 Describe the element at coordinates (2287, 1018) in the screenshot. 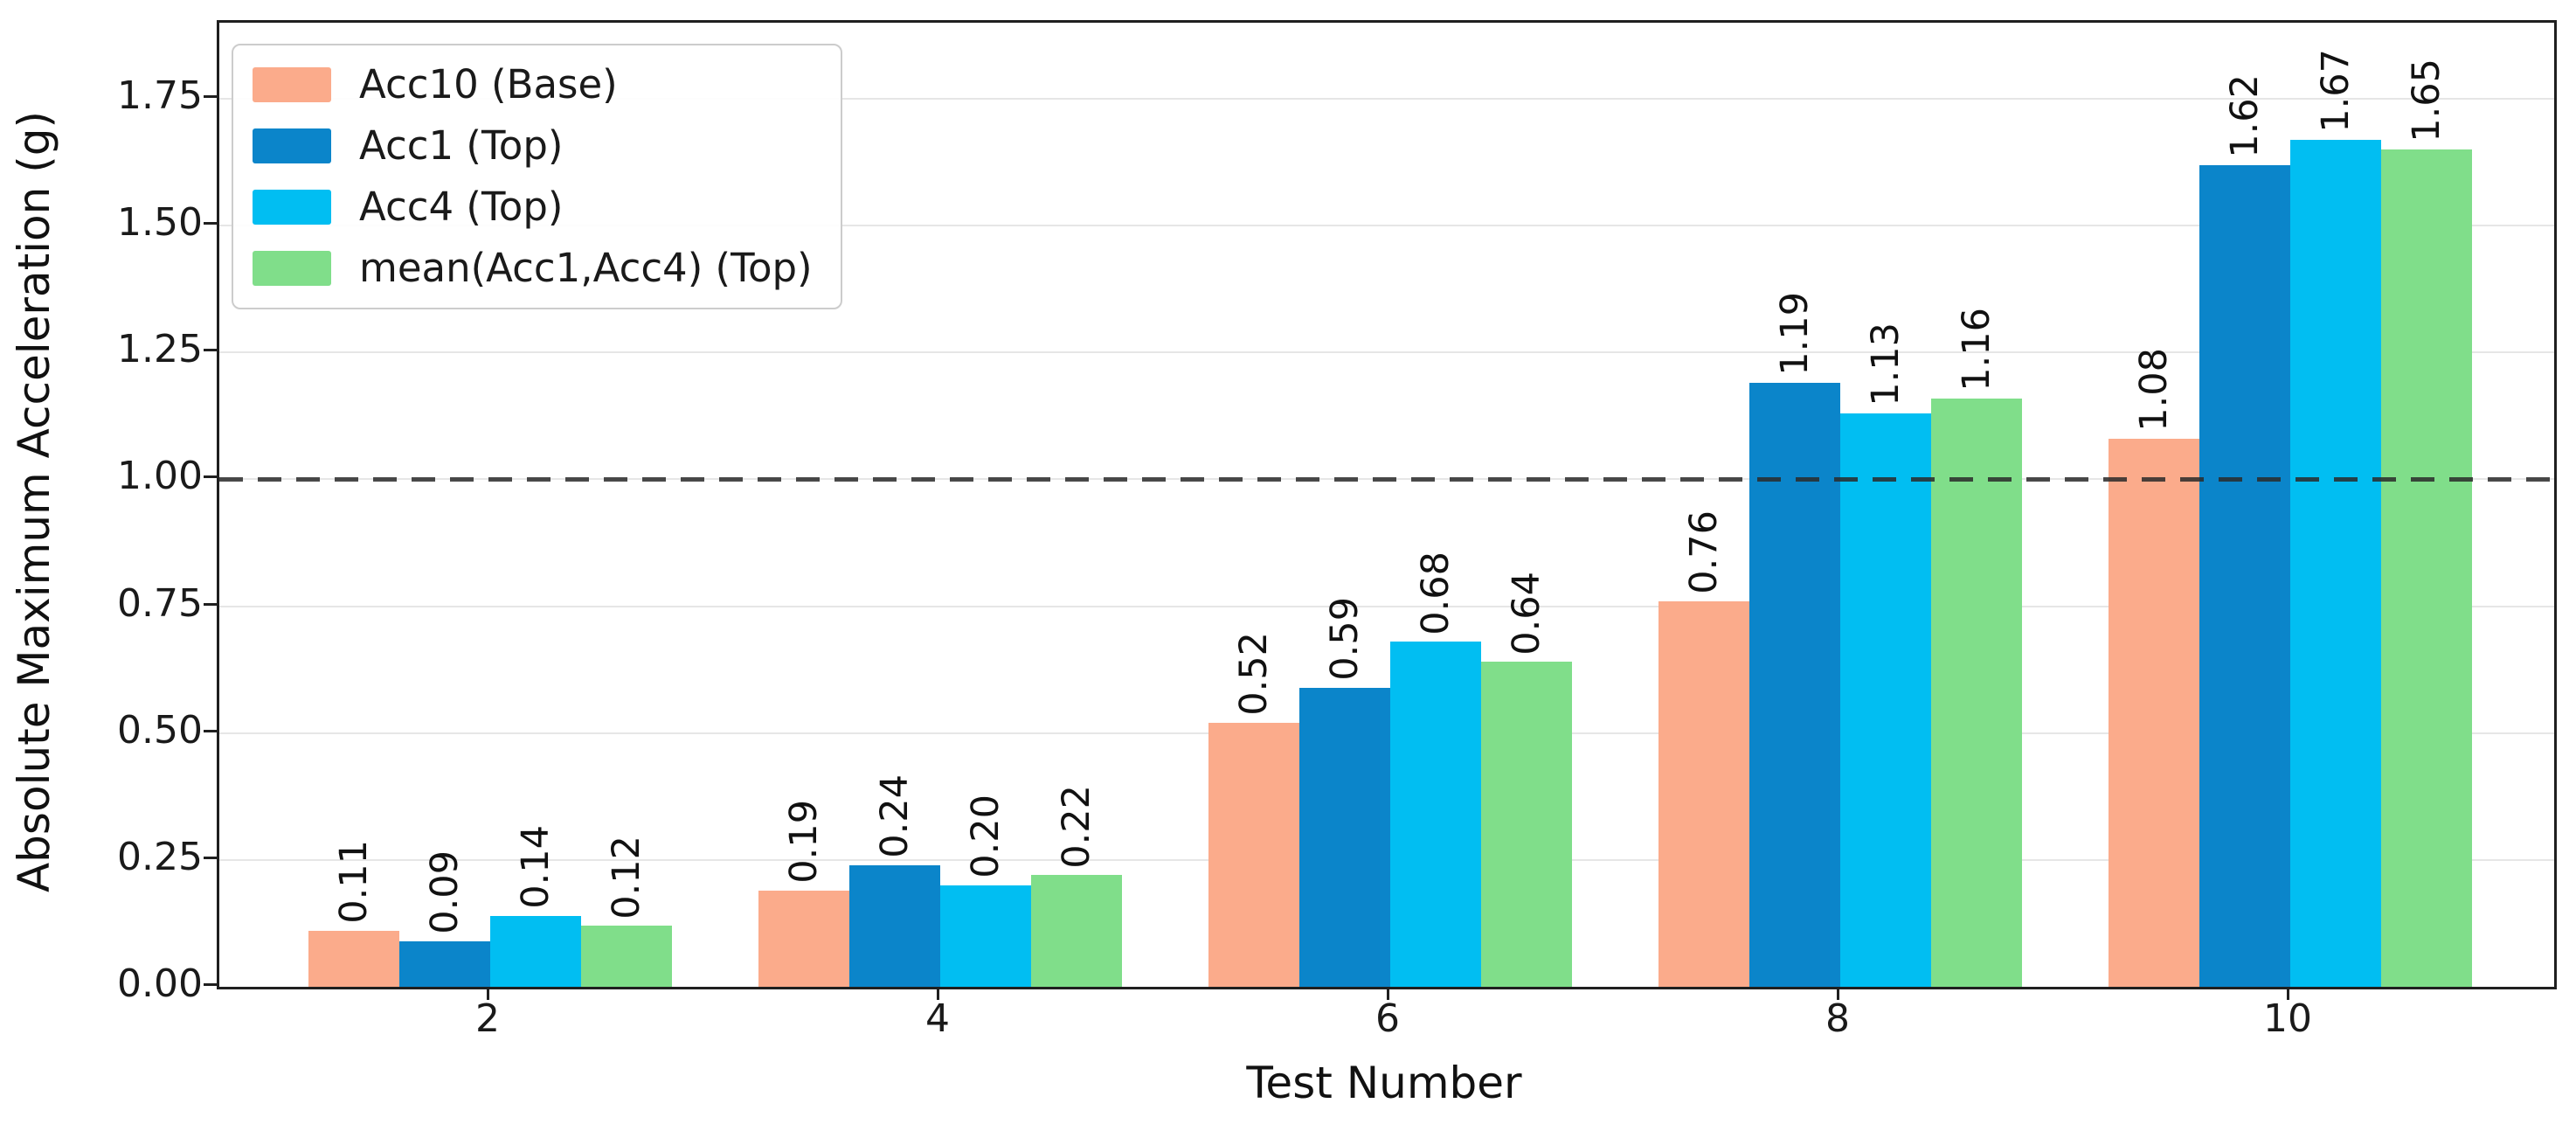

I see `x-tick-label: 10` at that location.